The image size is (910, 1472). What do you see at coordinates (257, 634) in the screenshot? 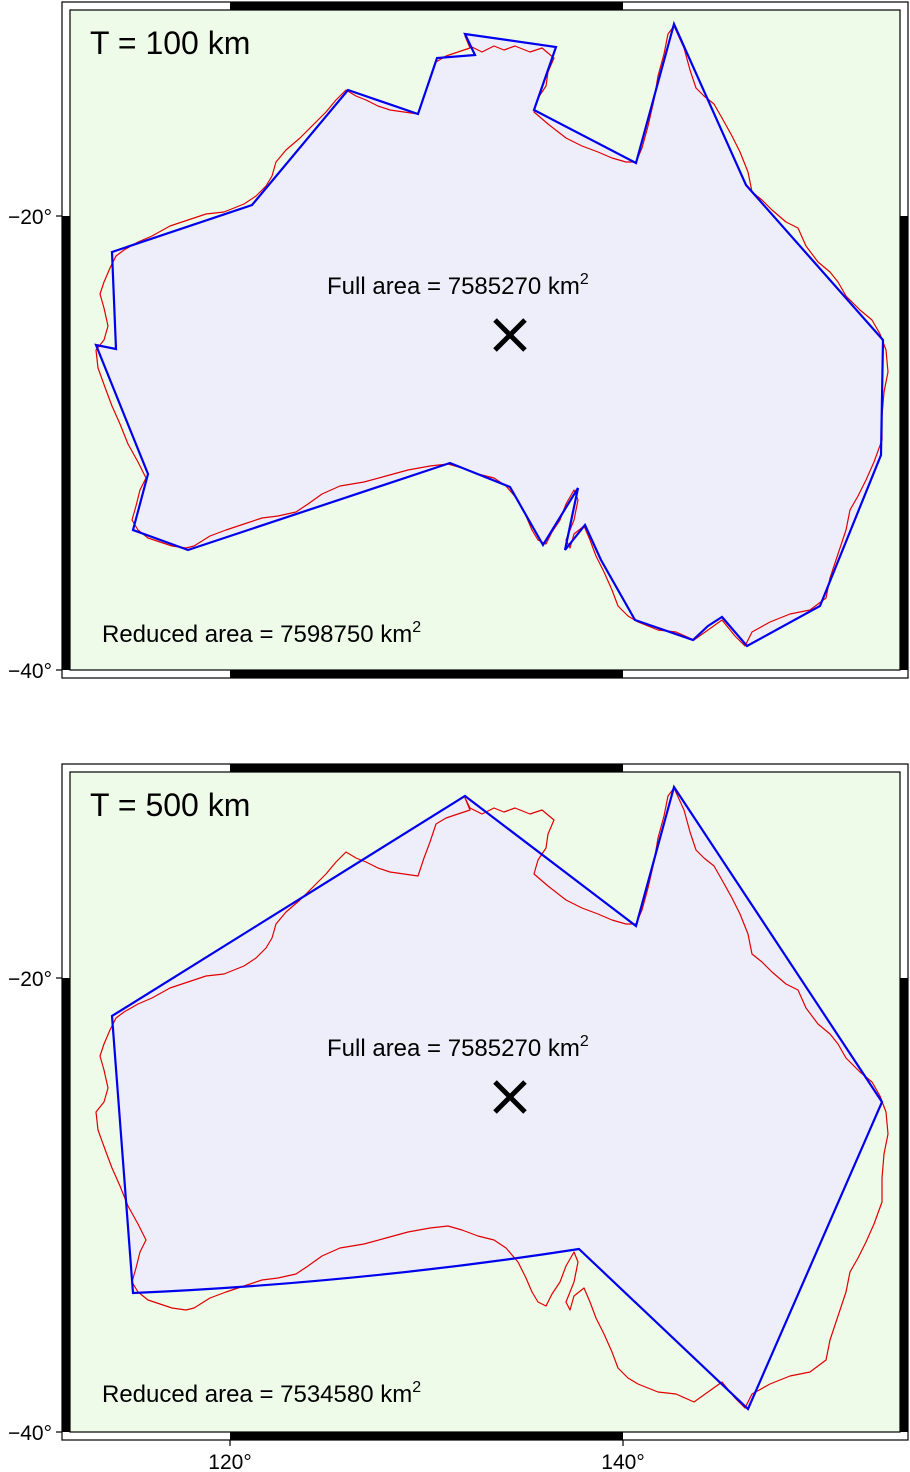
I see `reduced-area-label: Reduced area = 7598750 km` at bounding box center [257, 634].